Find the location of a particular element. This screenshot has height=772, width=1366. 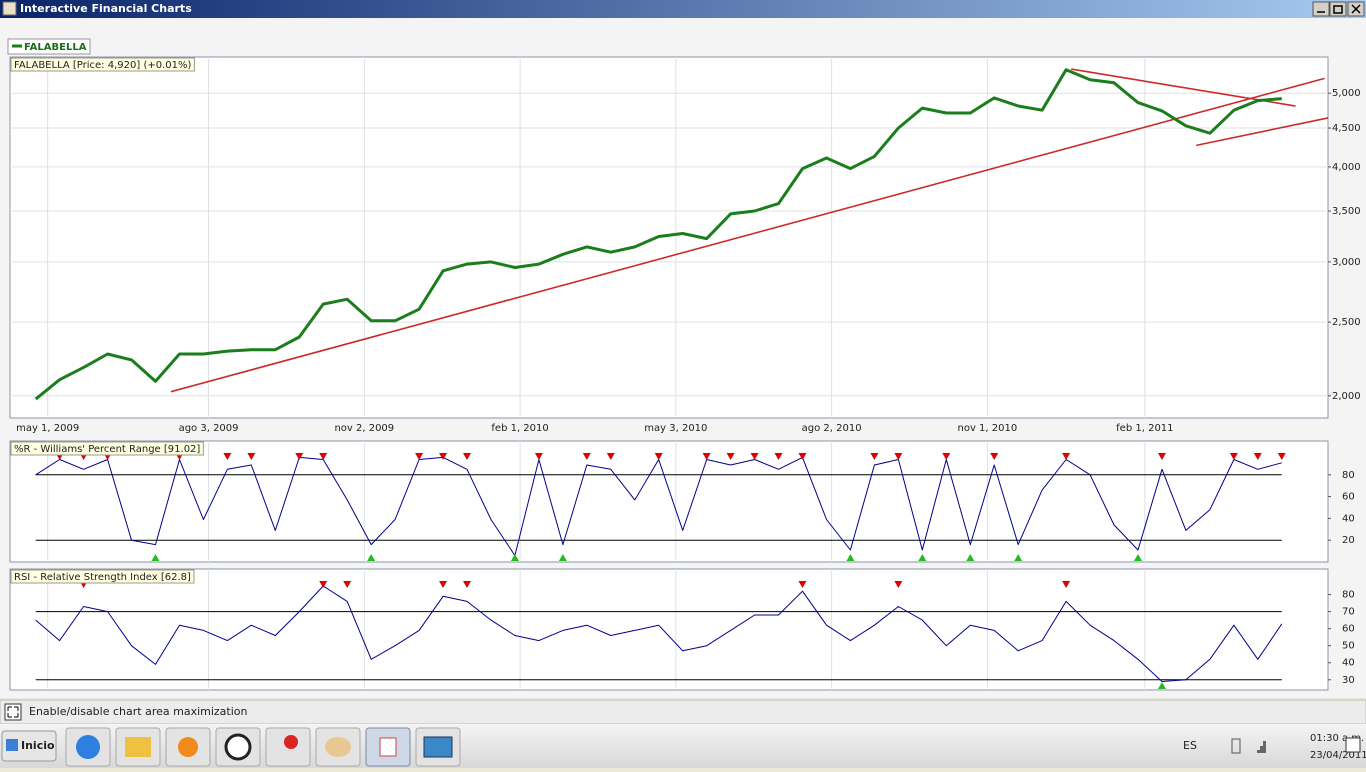

data-line is located at coordinates (659, 633).